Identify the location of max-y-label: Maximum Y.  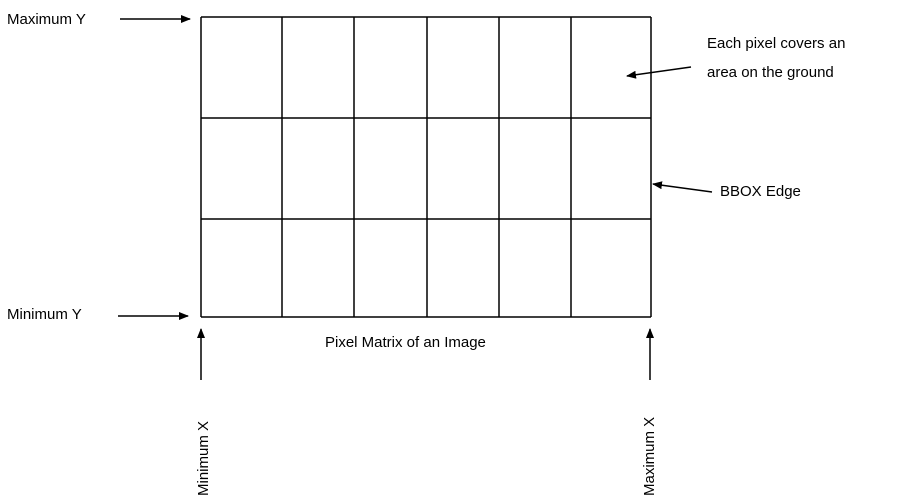
(46, 19).